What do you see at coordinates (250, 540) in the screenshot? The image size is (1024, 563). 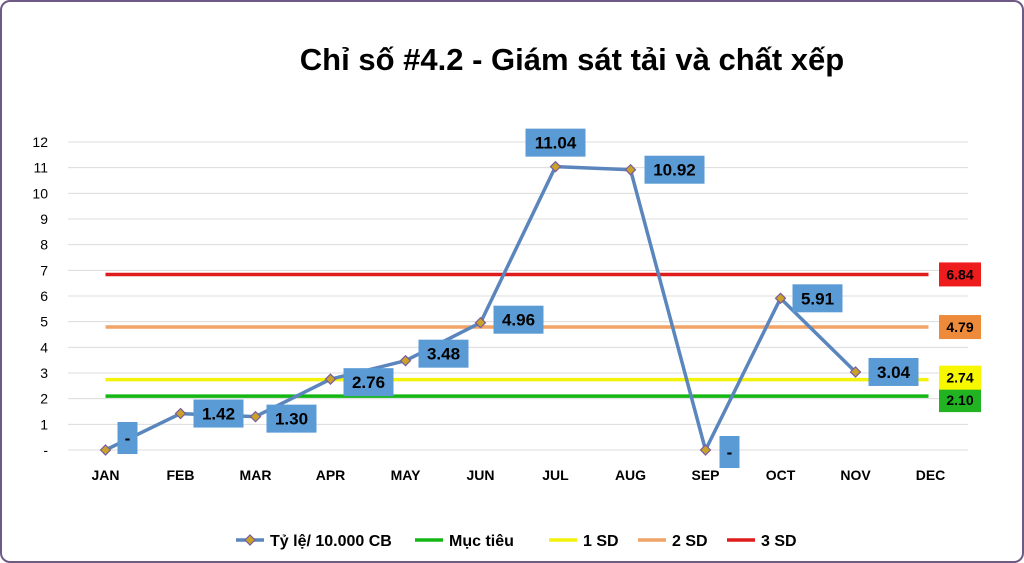 I see `legend-marker` at bounding box center [250, 540].